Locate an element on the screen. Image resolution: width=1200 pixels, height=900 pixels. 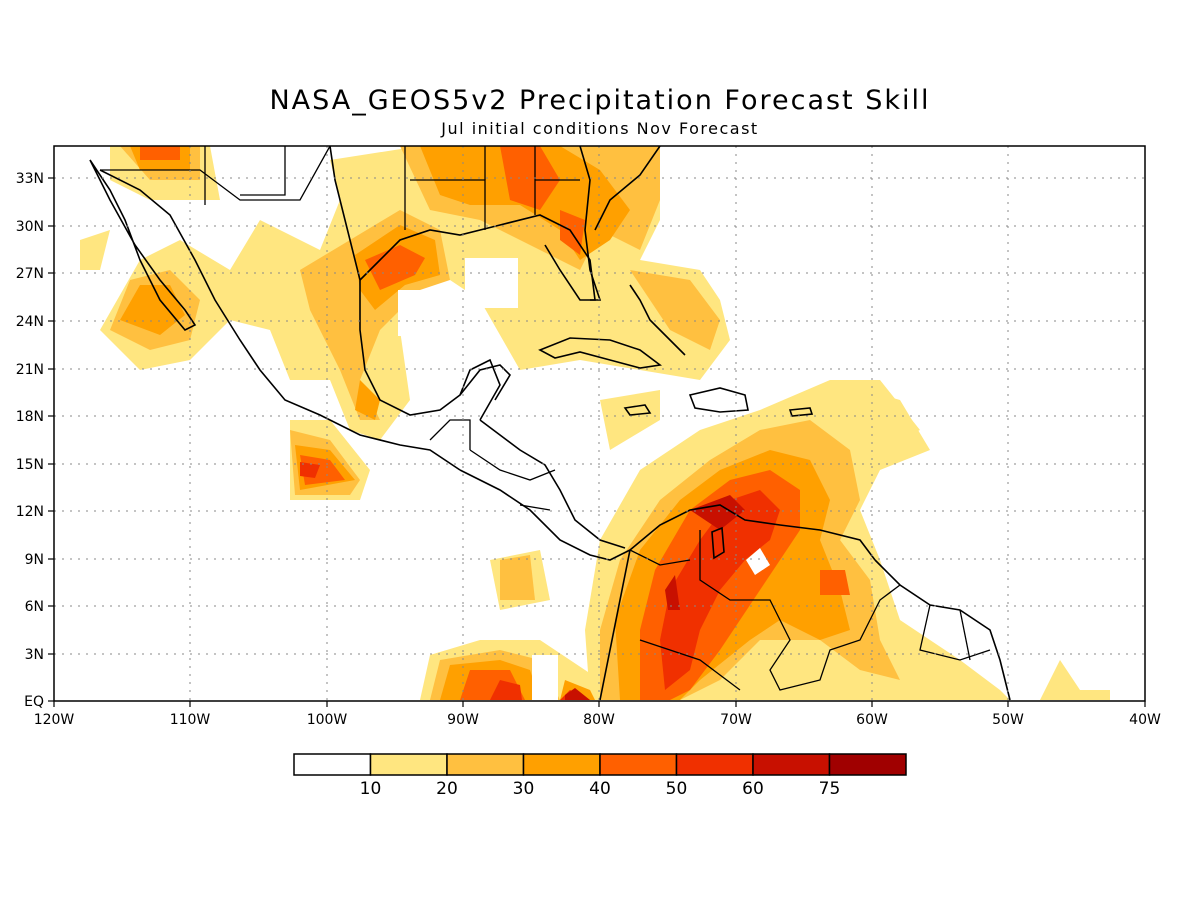
colorbar-label: 30 is located at coordinates (524, 789).